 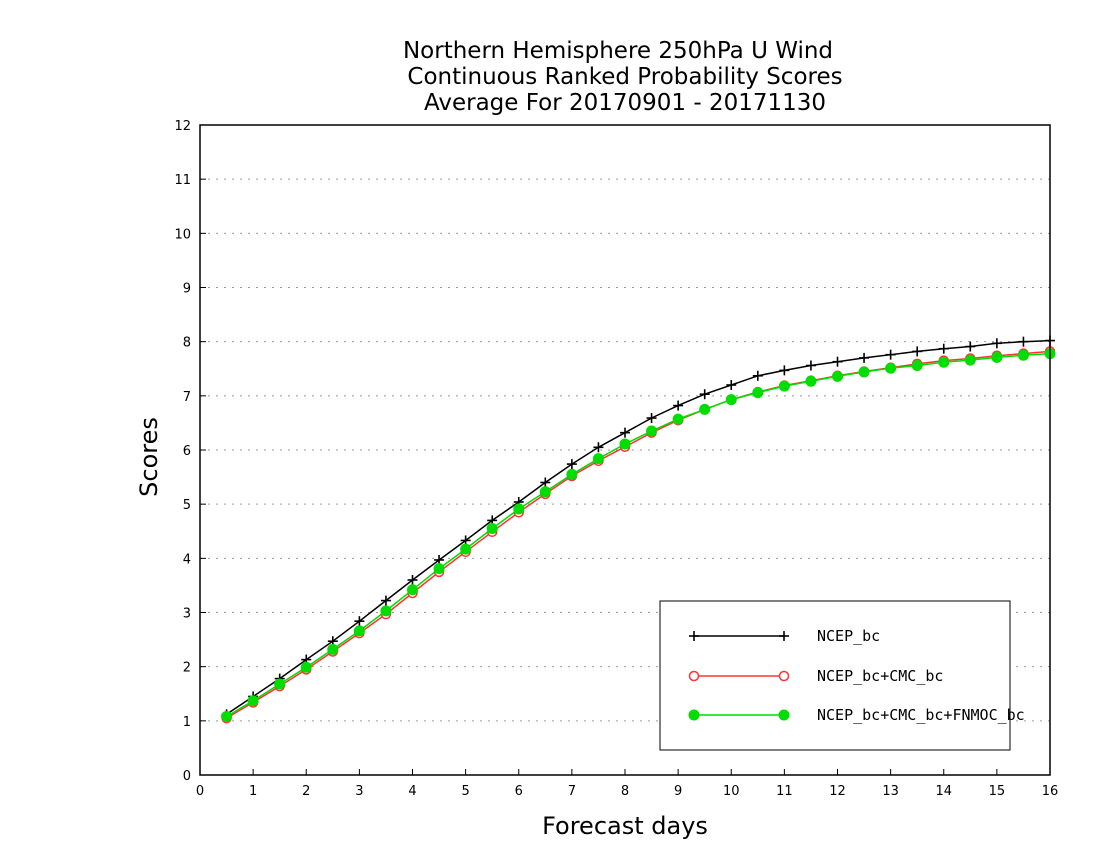 I want to click on title-line-1: Northern Hemisphere 250hPa U Wind, so click(x=618, y=51).